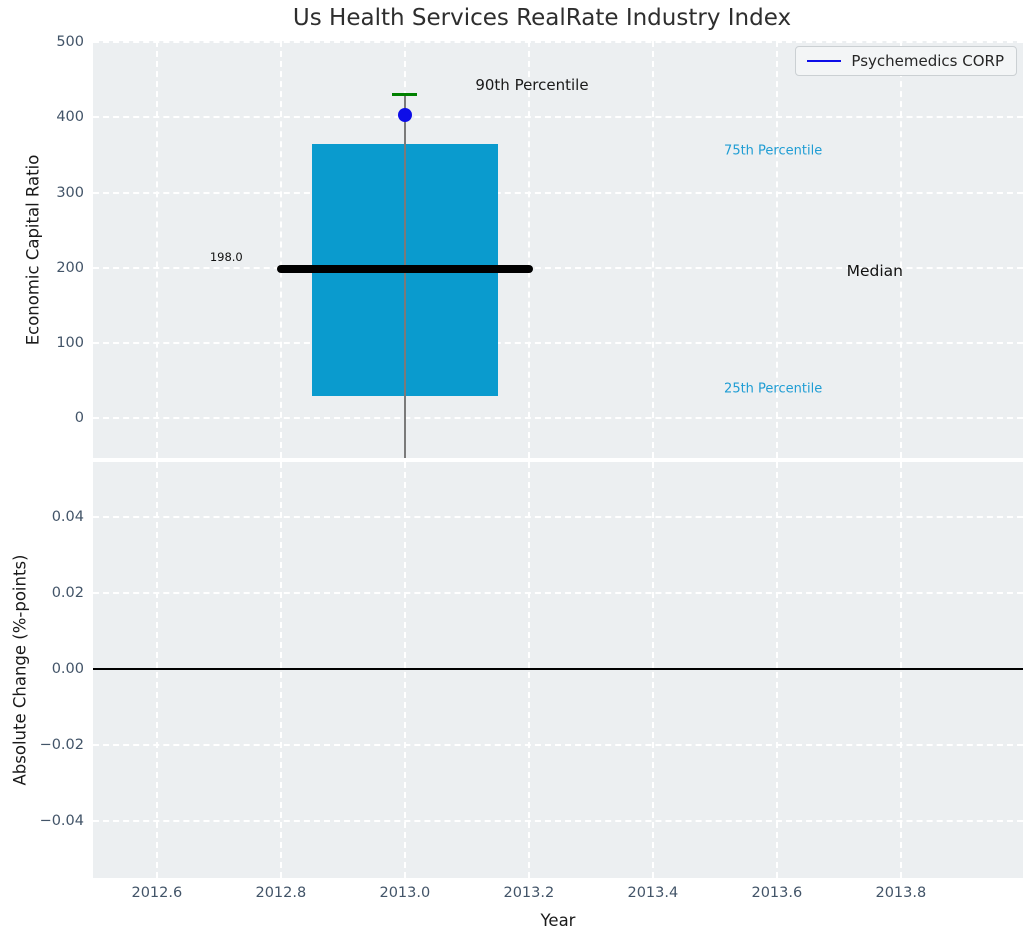 The width and height of the screenshot is (1034, 942). Describe the element at coordinates (70, 192) in the screenshot. I see `y-tick-label: 300` at that location.